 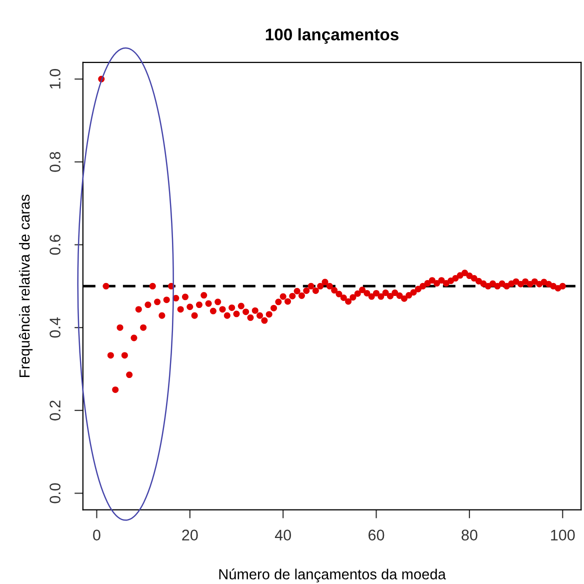 I want to click on y-tick-label: 1.0, so click(x=55, y=79).